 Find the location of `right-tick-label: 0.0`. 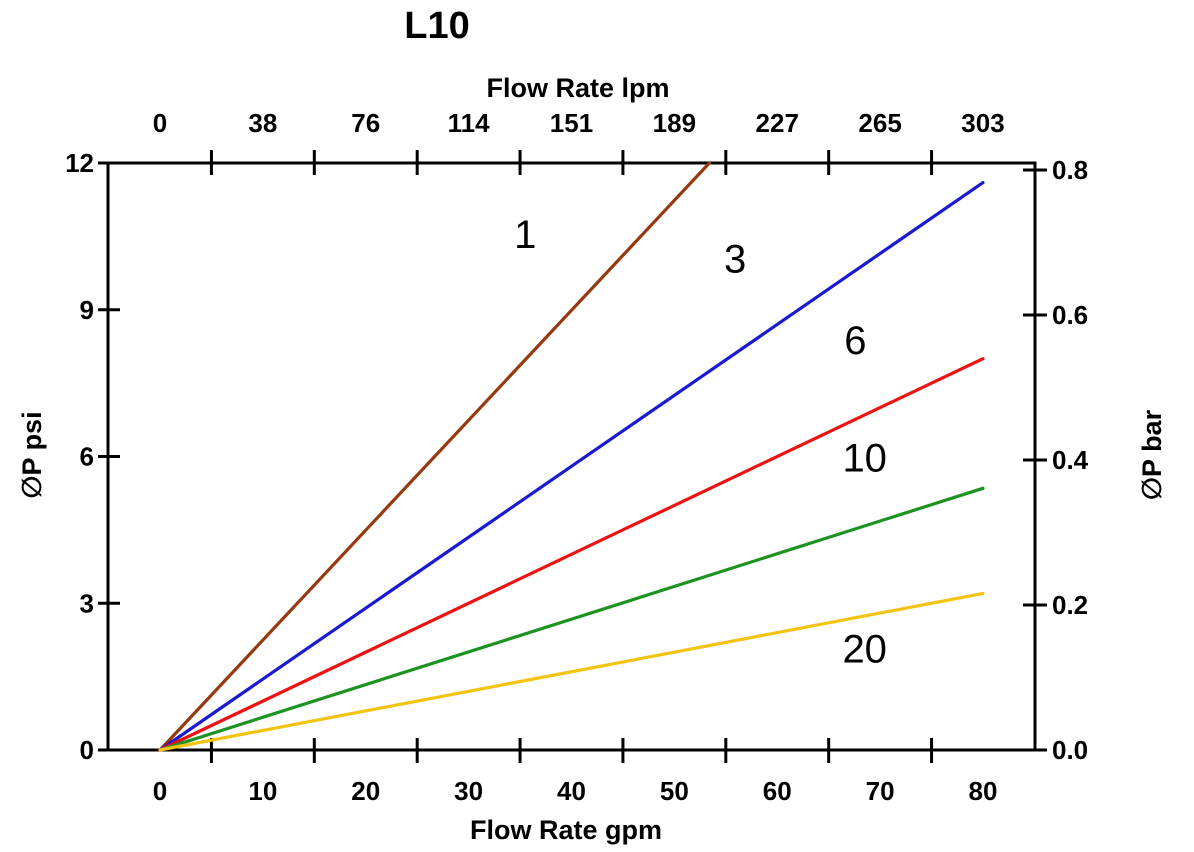

right-tick-label: 0.0 is located at coordinates (1070, 750).